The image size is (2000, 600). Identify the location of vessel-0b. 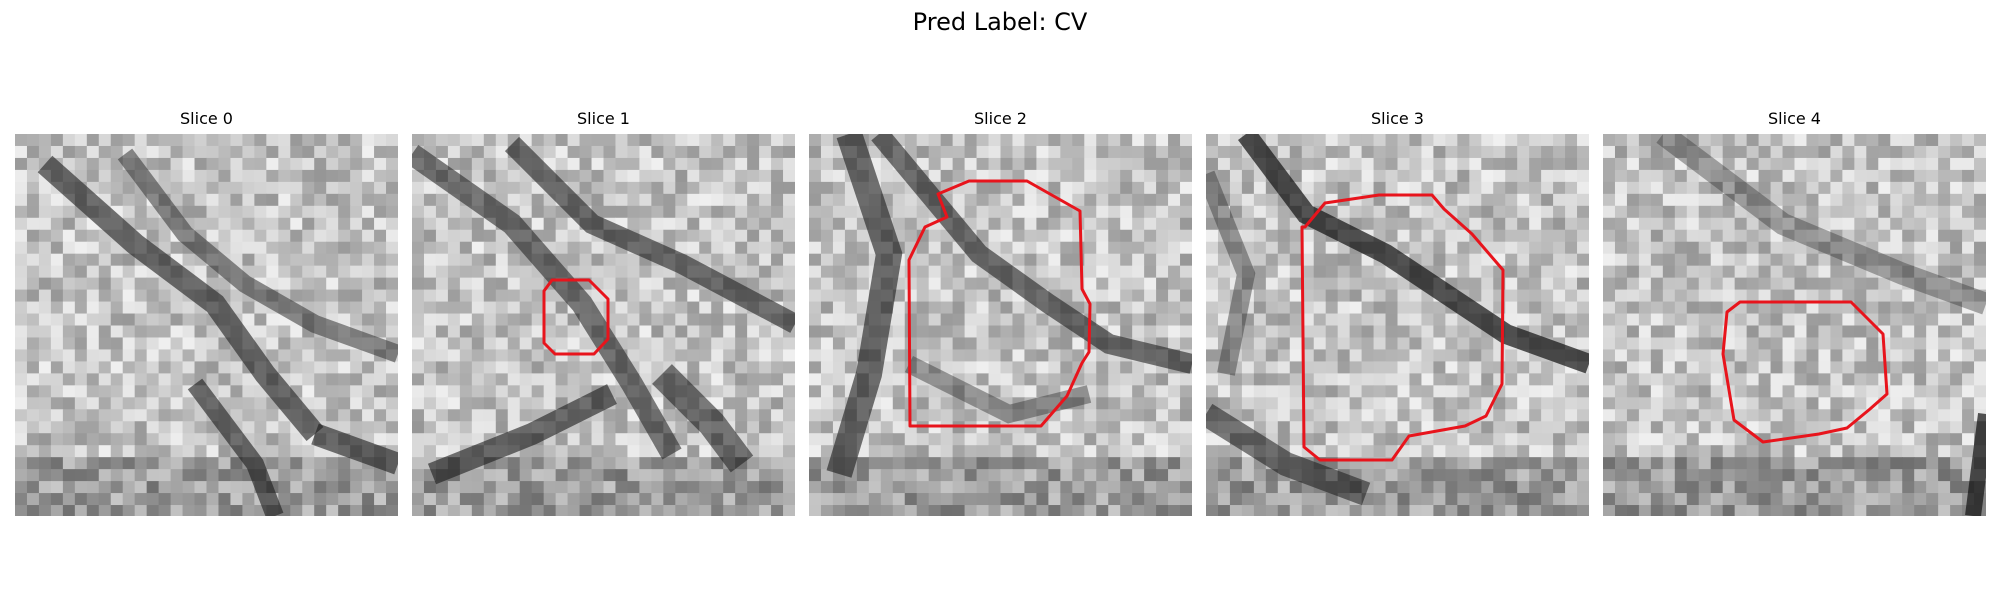
(257, 255).